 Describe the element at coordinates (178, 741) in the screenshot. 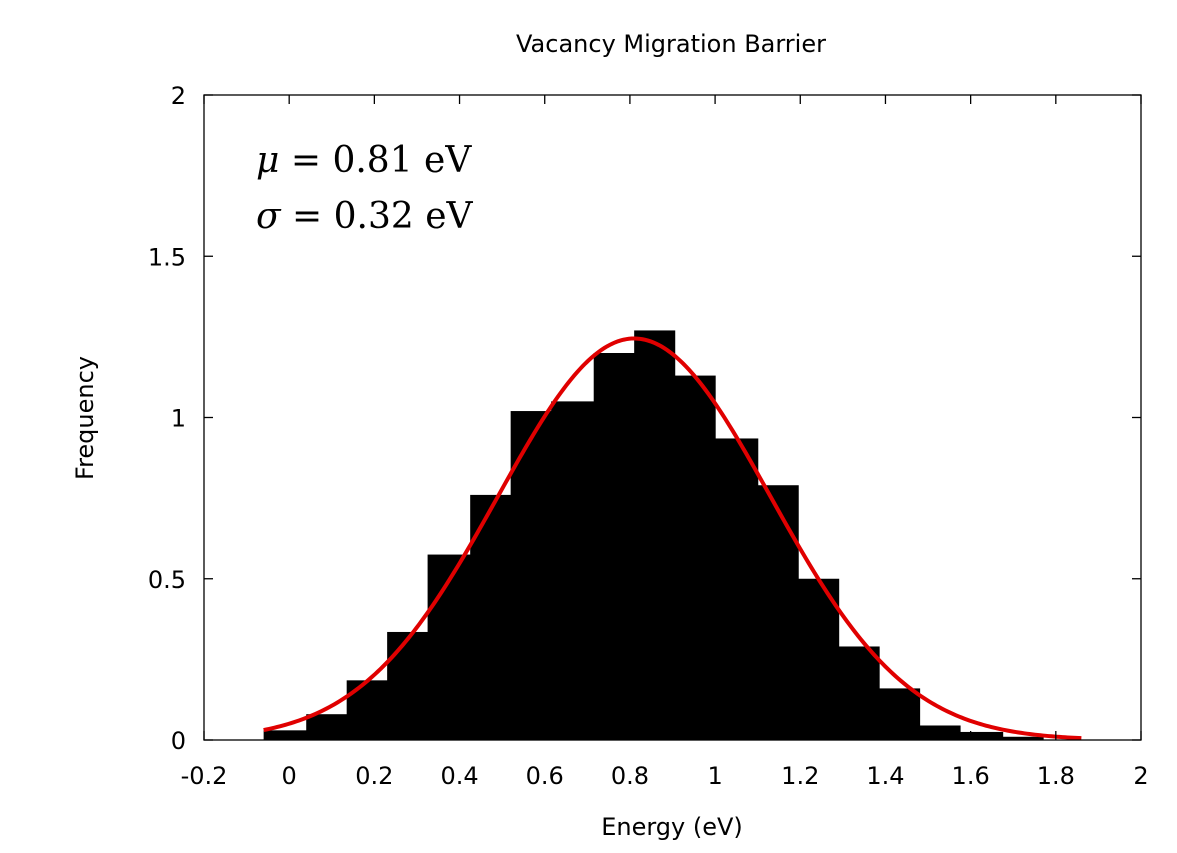

I see `y-tick-label: 0` at that location.